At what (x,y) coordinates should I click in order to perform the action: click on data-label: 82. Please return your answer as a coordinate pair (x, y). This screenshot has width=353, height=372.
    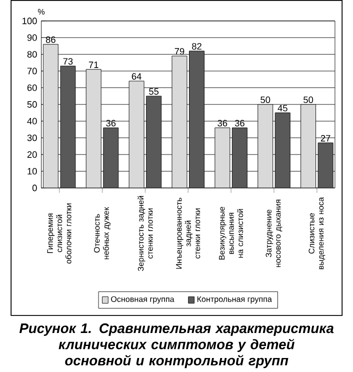
    Looking at the image, I should click on (197, 46).